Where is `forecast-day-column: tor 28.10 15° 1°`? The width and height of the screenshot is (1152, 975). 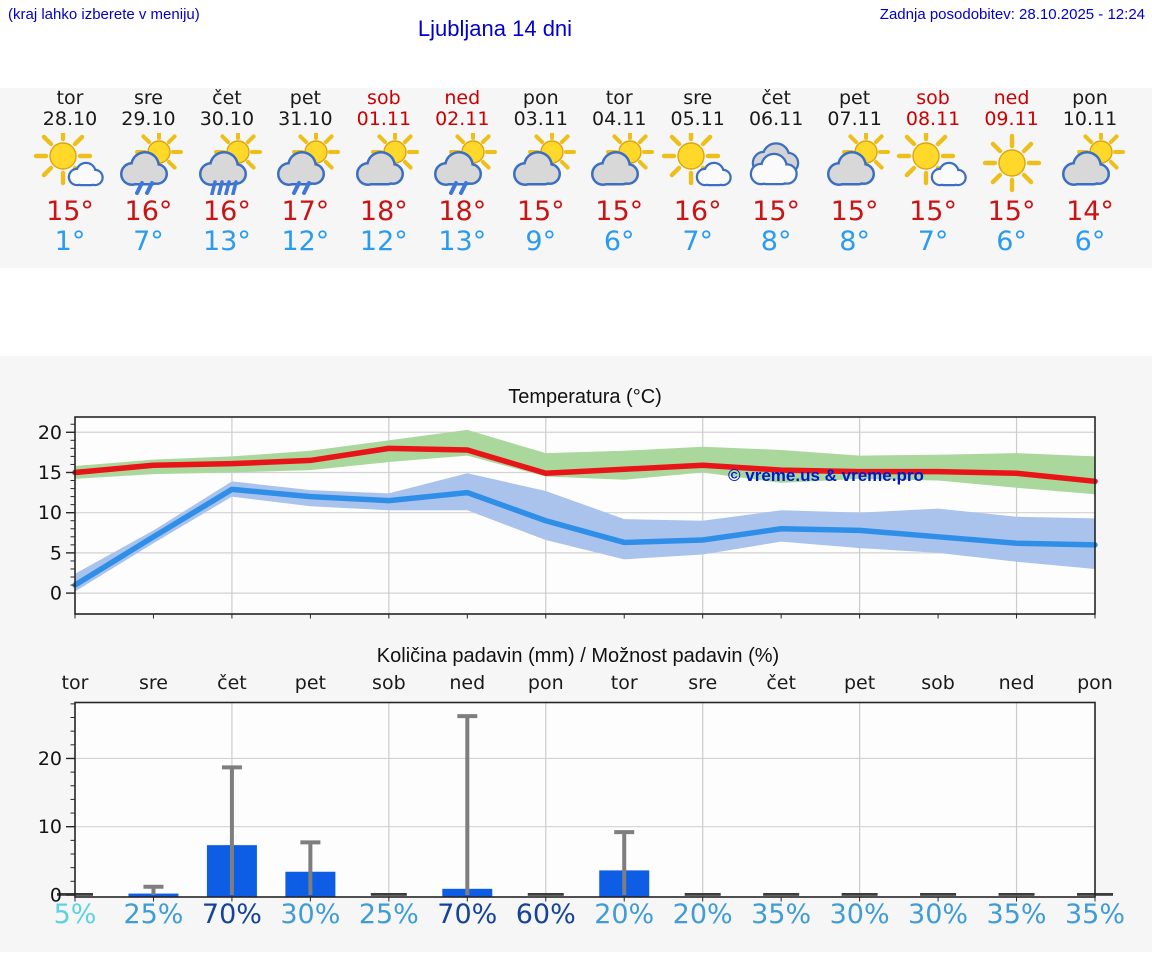
forecast-day-column: tor 28.10 15° 1° is located at coordinates (70, 178).